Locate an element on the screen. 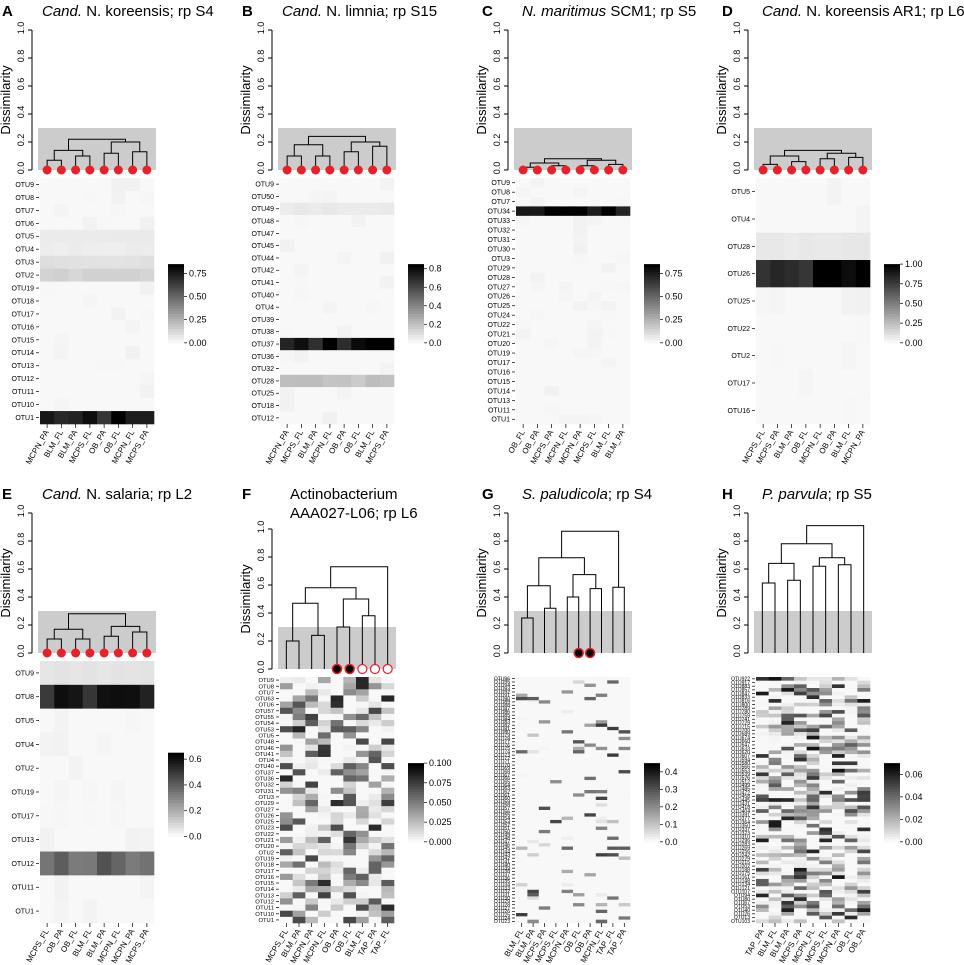 This screenshot has width=964, height=965. leaf-marker is located at coordinates (537, 170).